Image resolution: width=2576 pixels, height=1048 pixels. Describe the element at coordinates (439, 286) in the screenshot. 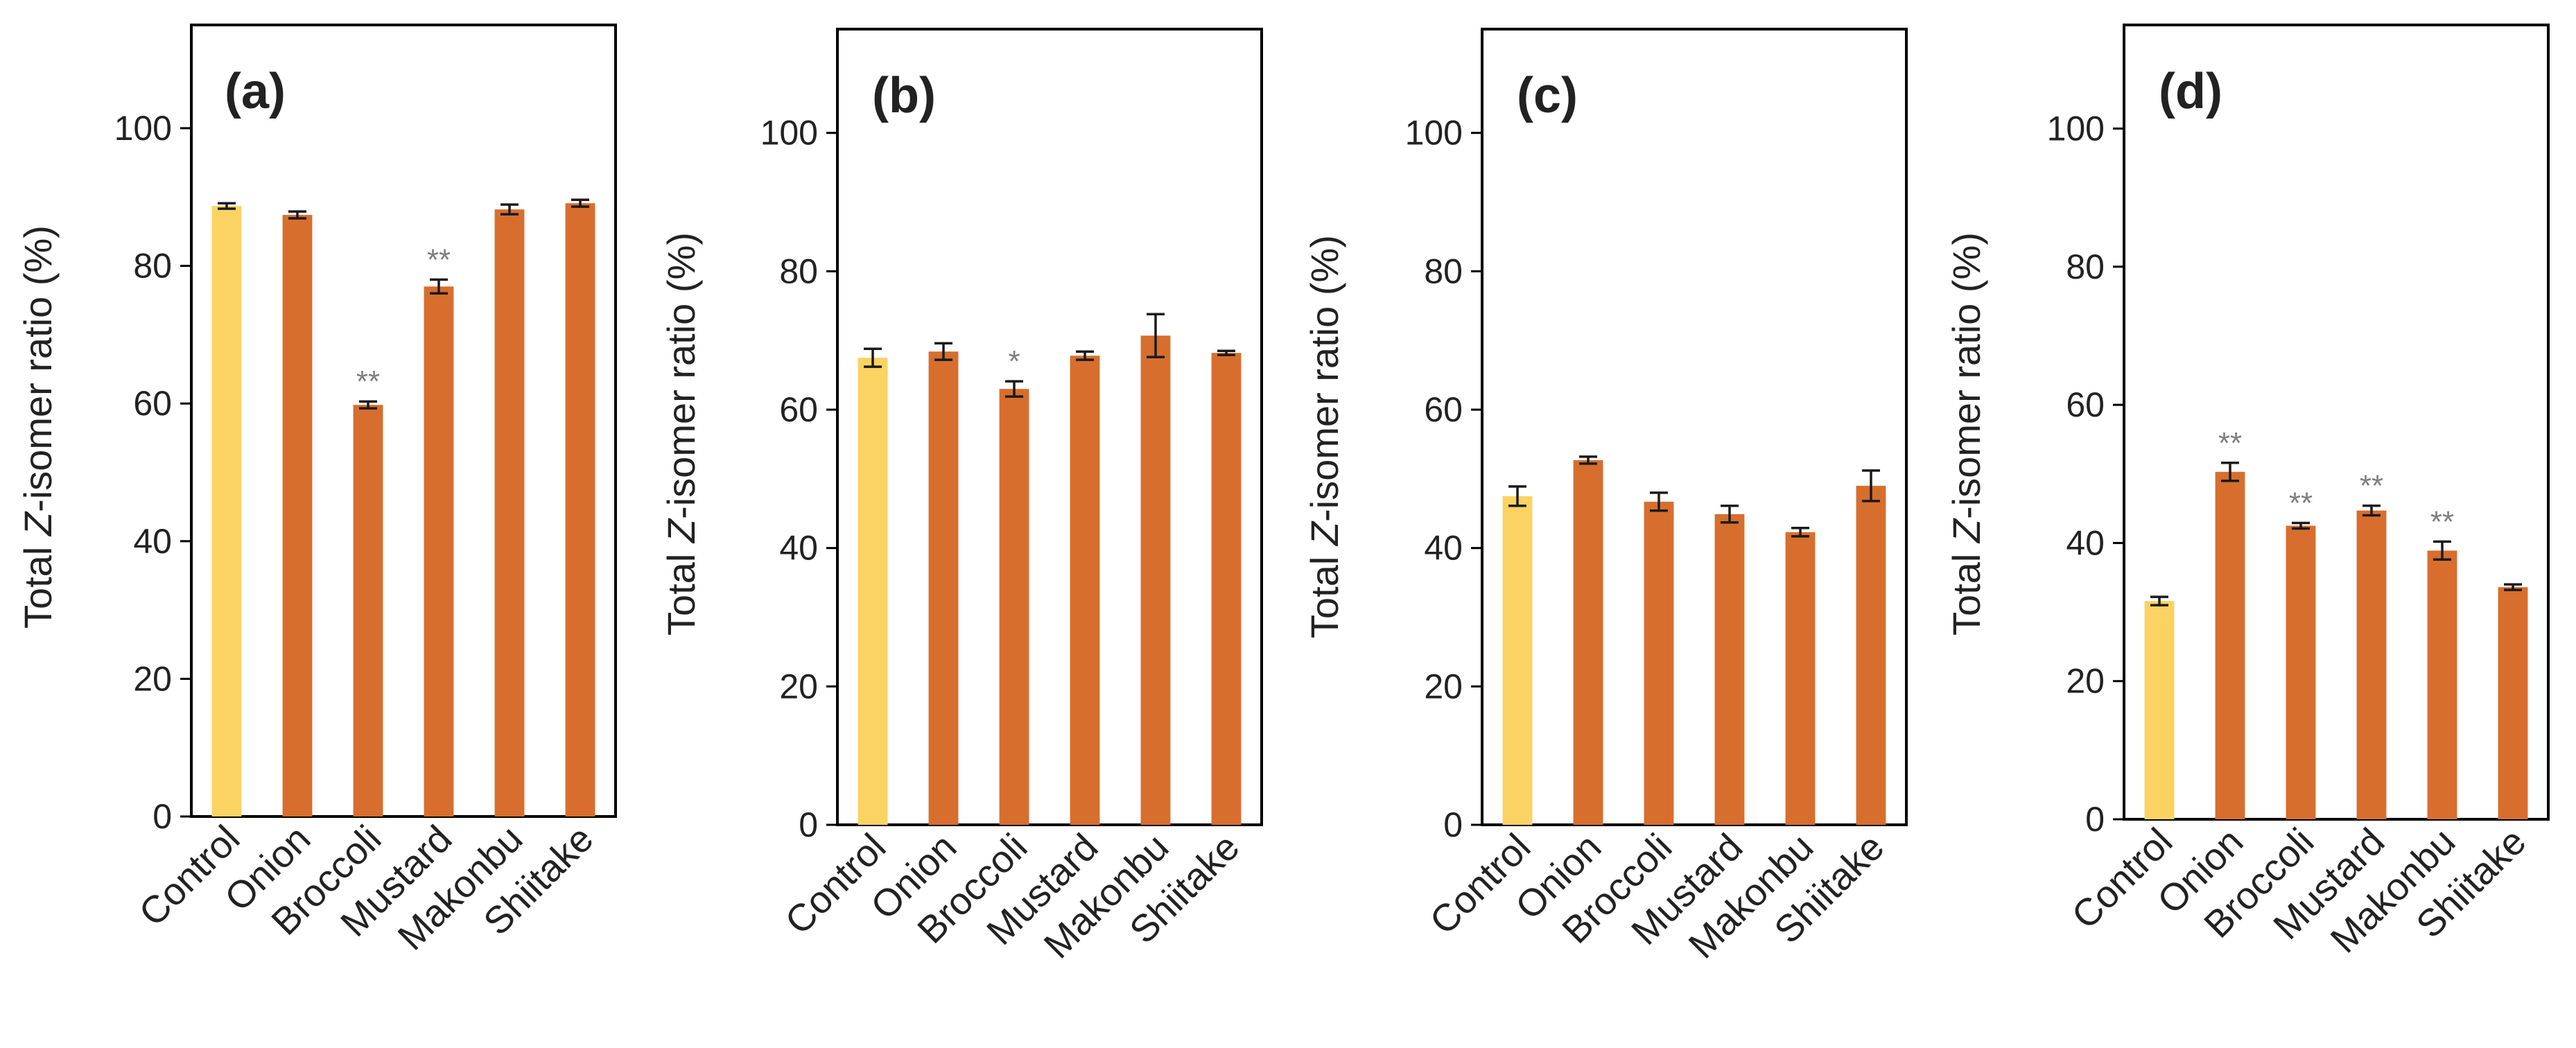

I see `error-bar-a-mustard` at that location.